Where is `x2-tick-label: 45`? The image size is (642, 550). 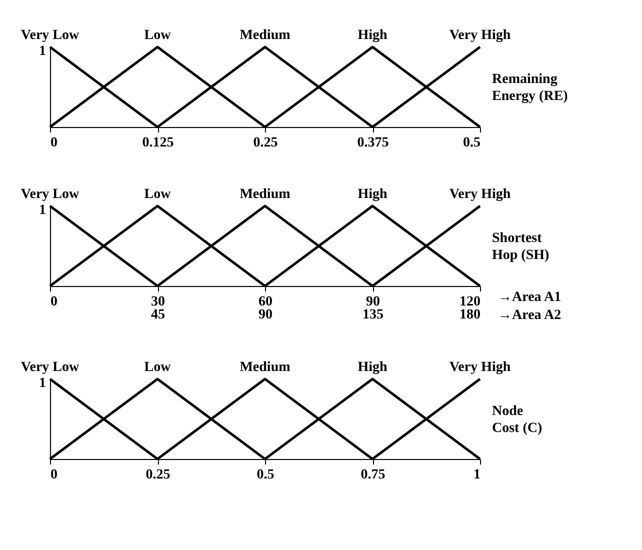 x2-tick-label: 45 is located at coordinates (158, 315).